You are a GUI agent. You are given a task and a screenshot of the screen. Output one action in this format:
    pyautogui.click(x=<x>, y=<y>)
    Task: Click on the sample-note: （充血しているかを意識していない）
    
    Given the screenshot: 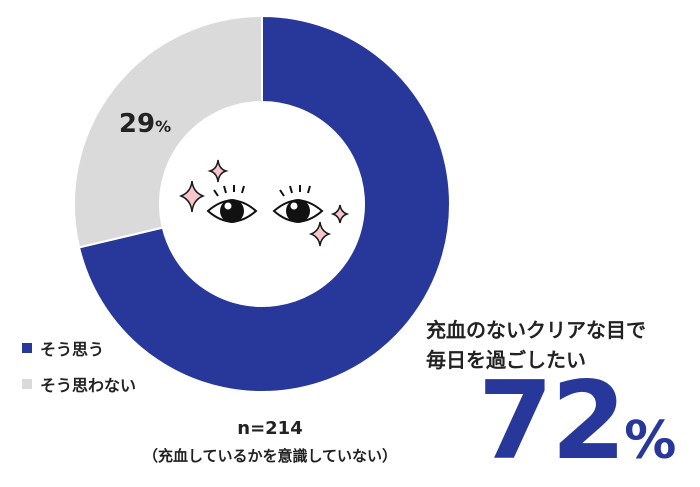 What is the action you would take?
    pyautogui.click(x=270, y=456)
    